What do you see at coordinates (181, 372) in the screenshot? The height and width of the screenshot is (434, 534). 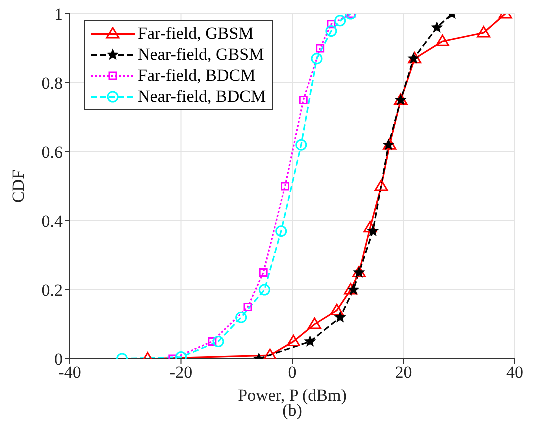 I see `x-tick-label: -20` at bounding box center [181, 372].